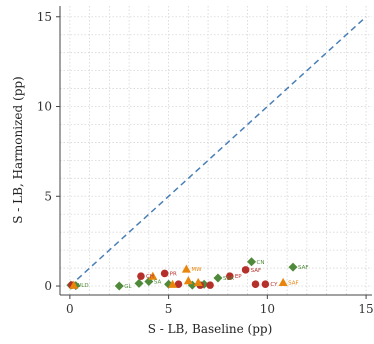 This screenshot has width=374, height=344. Describe the element at coordinates (82, 286) in the screenshot. I see `point-label: WLD` at that location.